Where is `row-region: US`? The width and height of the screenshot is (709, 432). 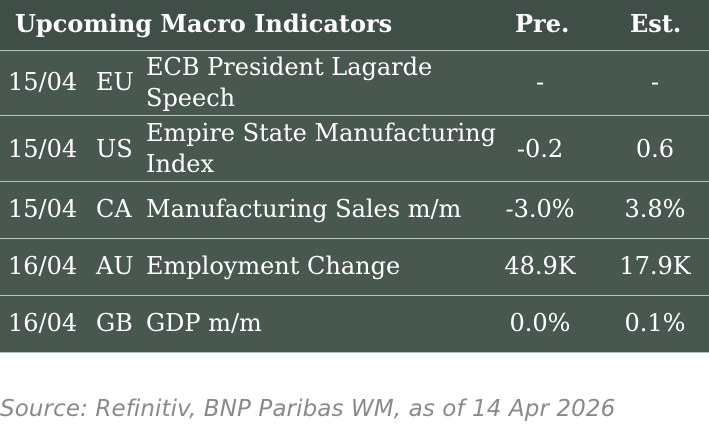
row-region: US is located at coordinates (114, 149).